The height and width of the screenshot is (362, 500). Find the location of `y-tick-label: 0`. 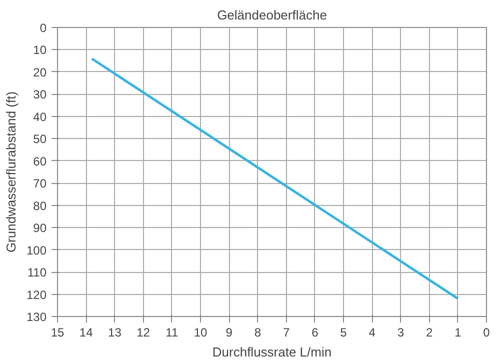

y-tick-label: 0 is located at coordinates (43, 28).